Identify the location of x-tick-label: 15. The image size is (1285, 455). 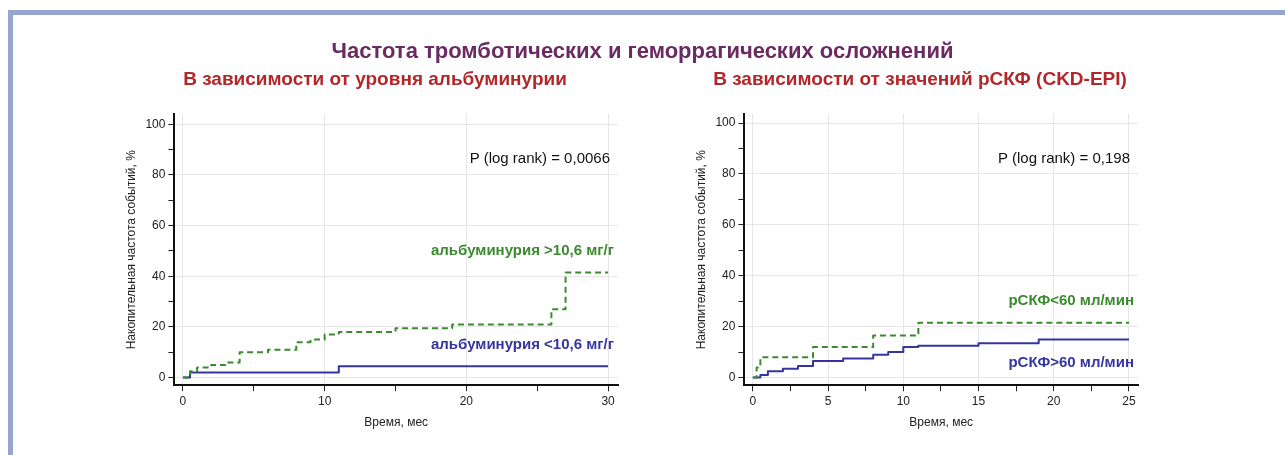
(978, 400).